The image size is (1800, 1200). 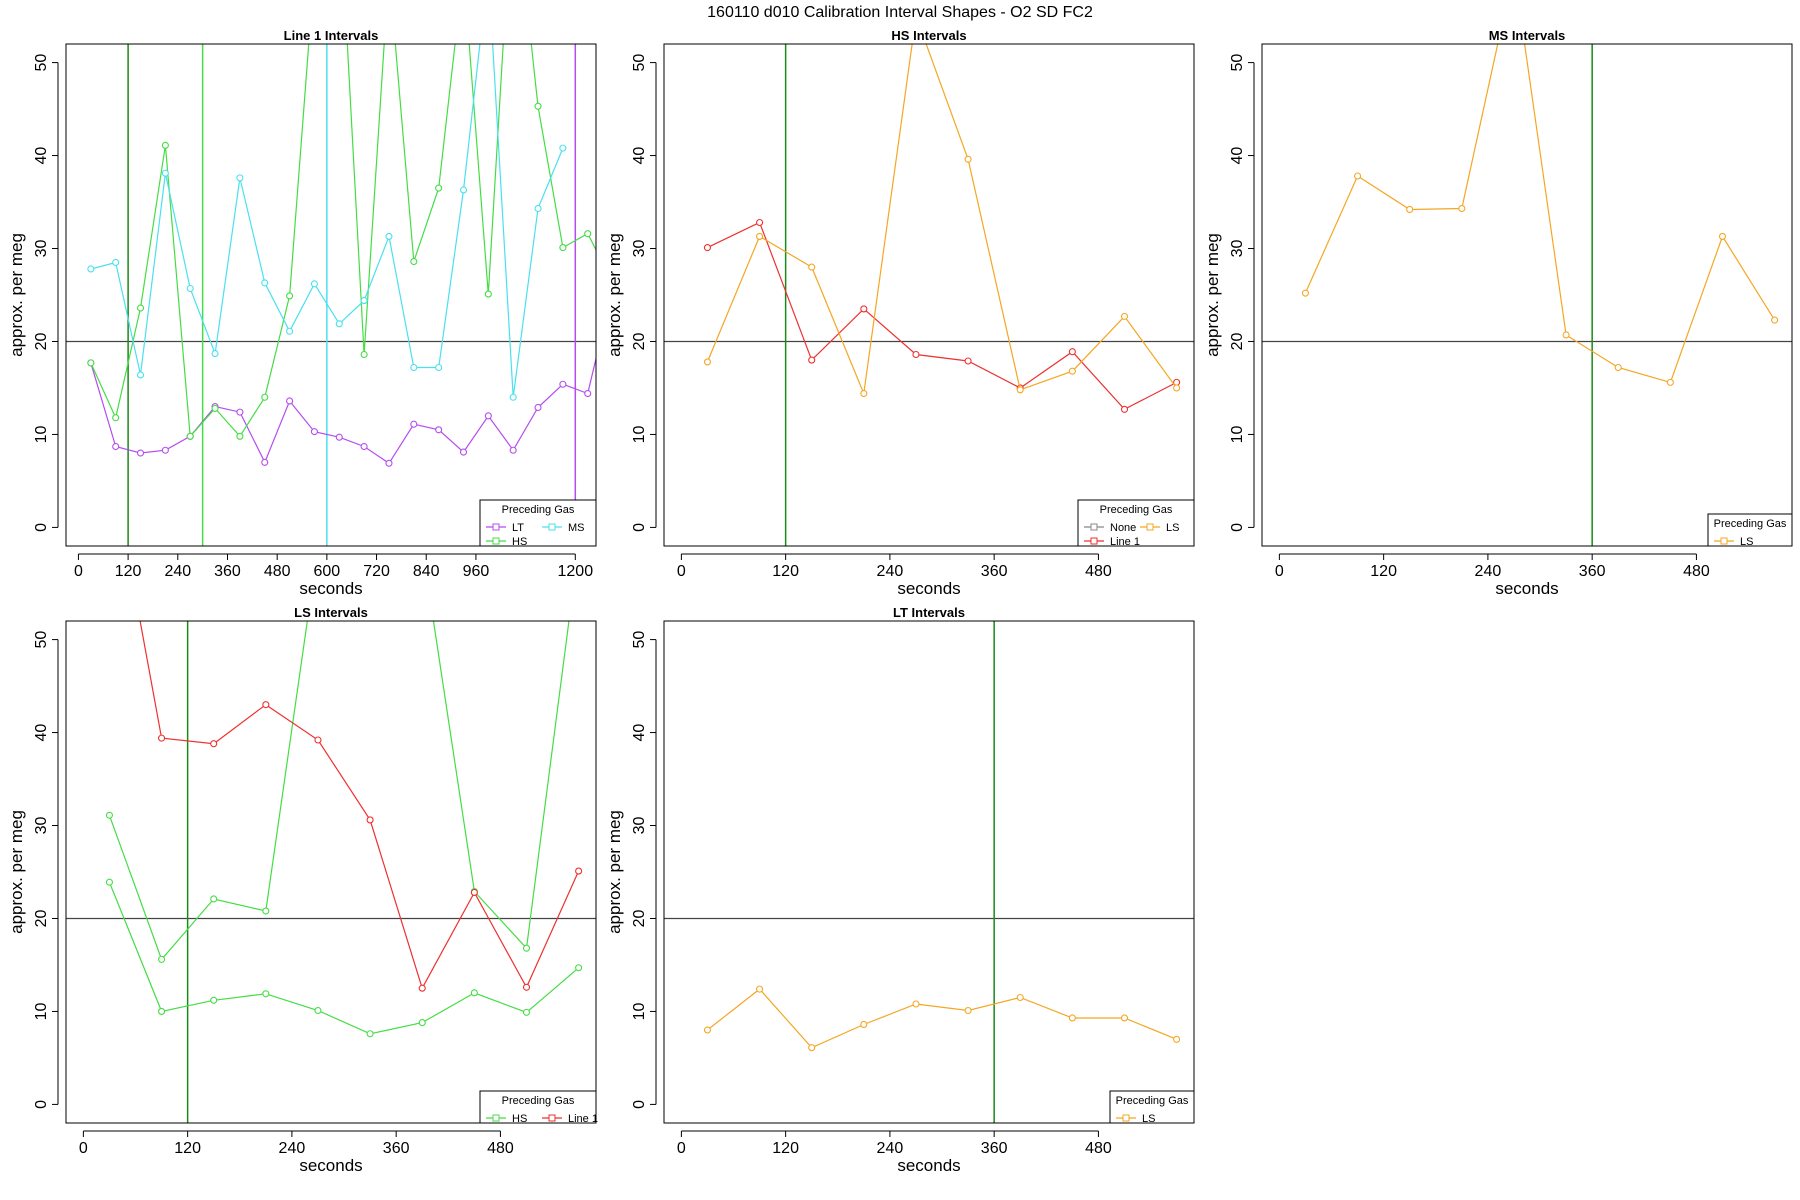 What do you see at coordinates (519, 542) in the screenshot?
I see `legend-entry: HS` at bounding box center [519, 542].